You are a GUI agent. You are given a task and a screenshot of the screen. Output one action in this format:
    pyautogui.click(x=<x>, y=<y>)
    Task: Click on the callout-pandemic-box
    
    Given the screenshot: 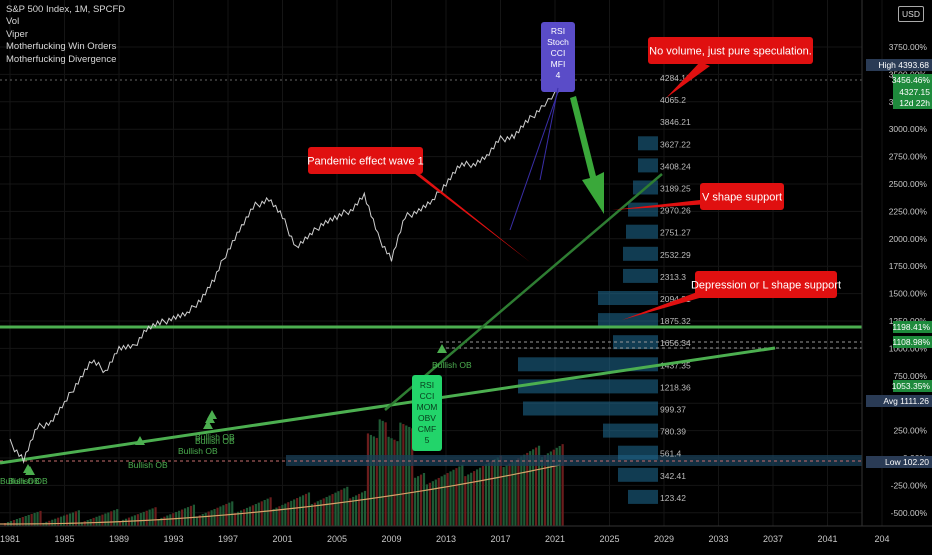 What is the action you would take?
    pyautogui.click(x=365, y=160)
    